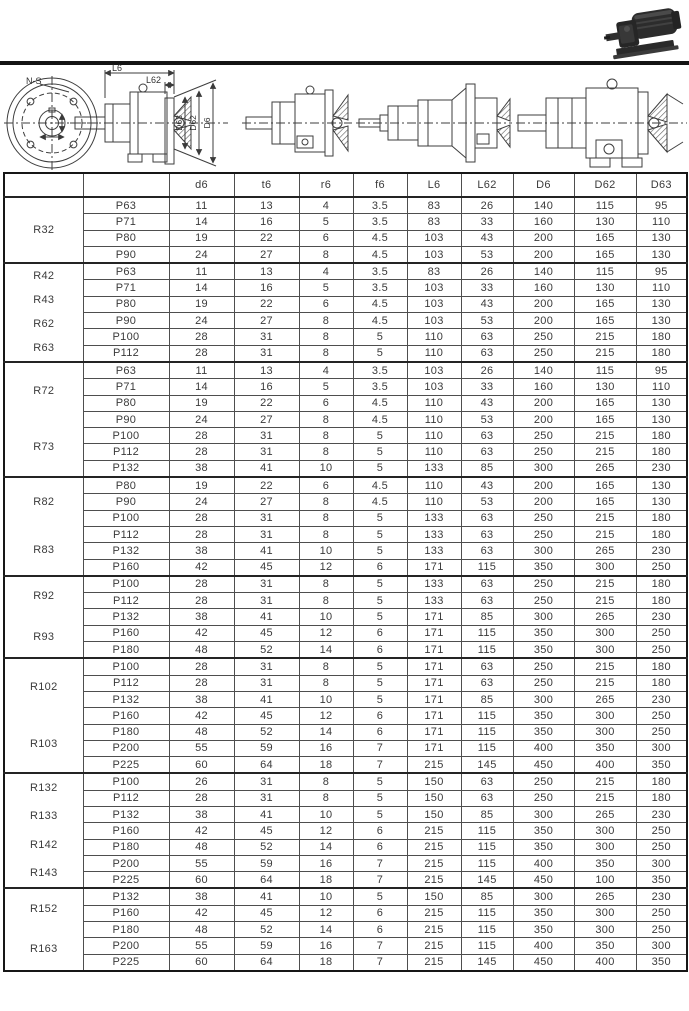  I want to click on series-label: R32, so click(44, 229).